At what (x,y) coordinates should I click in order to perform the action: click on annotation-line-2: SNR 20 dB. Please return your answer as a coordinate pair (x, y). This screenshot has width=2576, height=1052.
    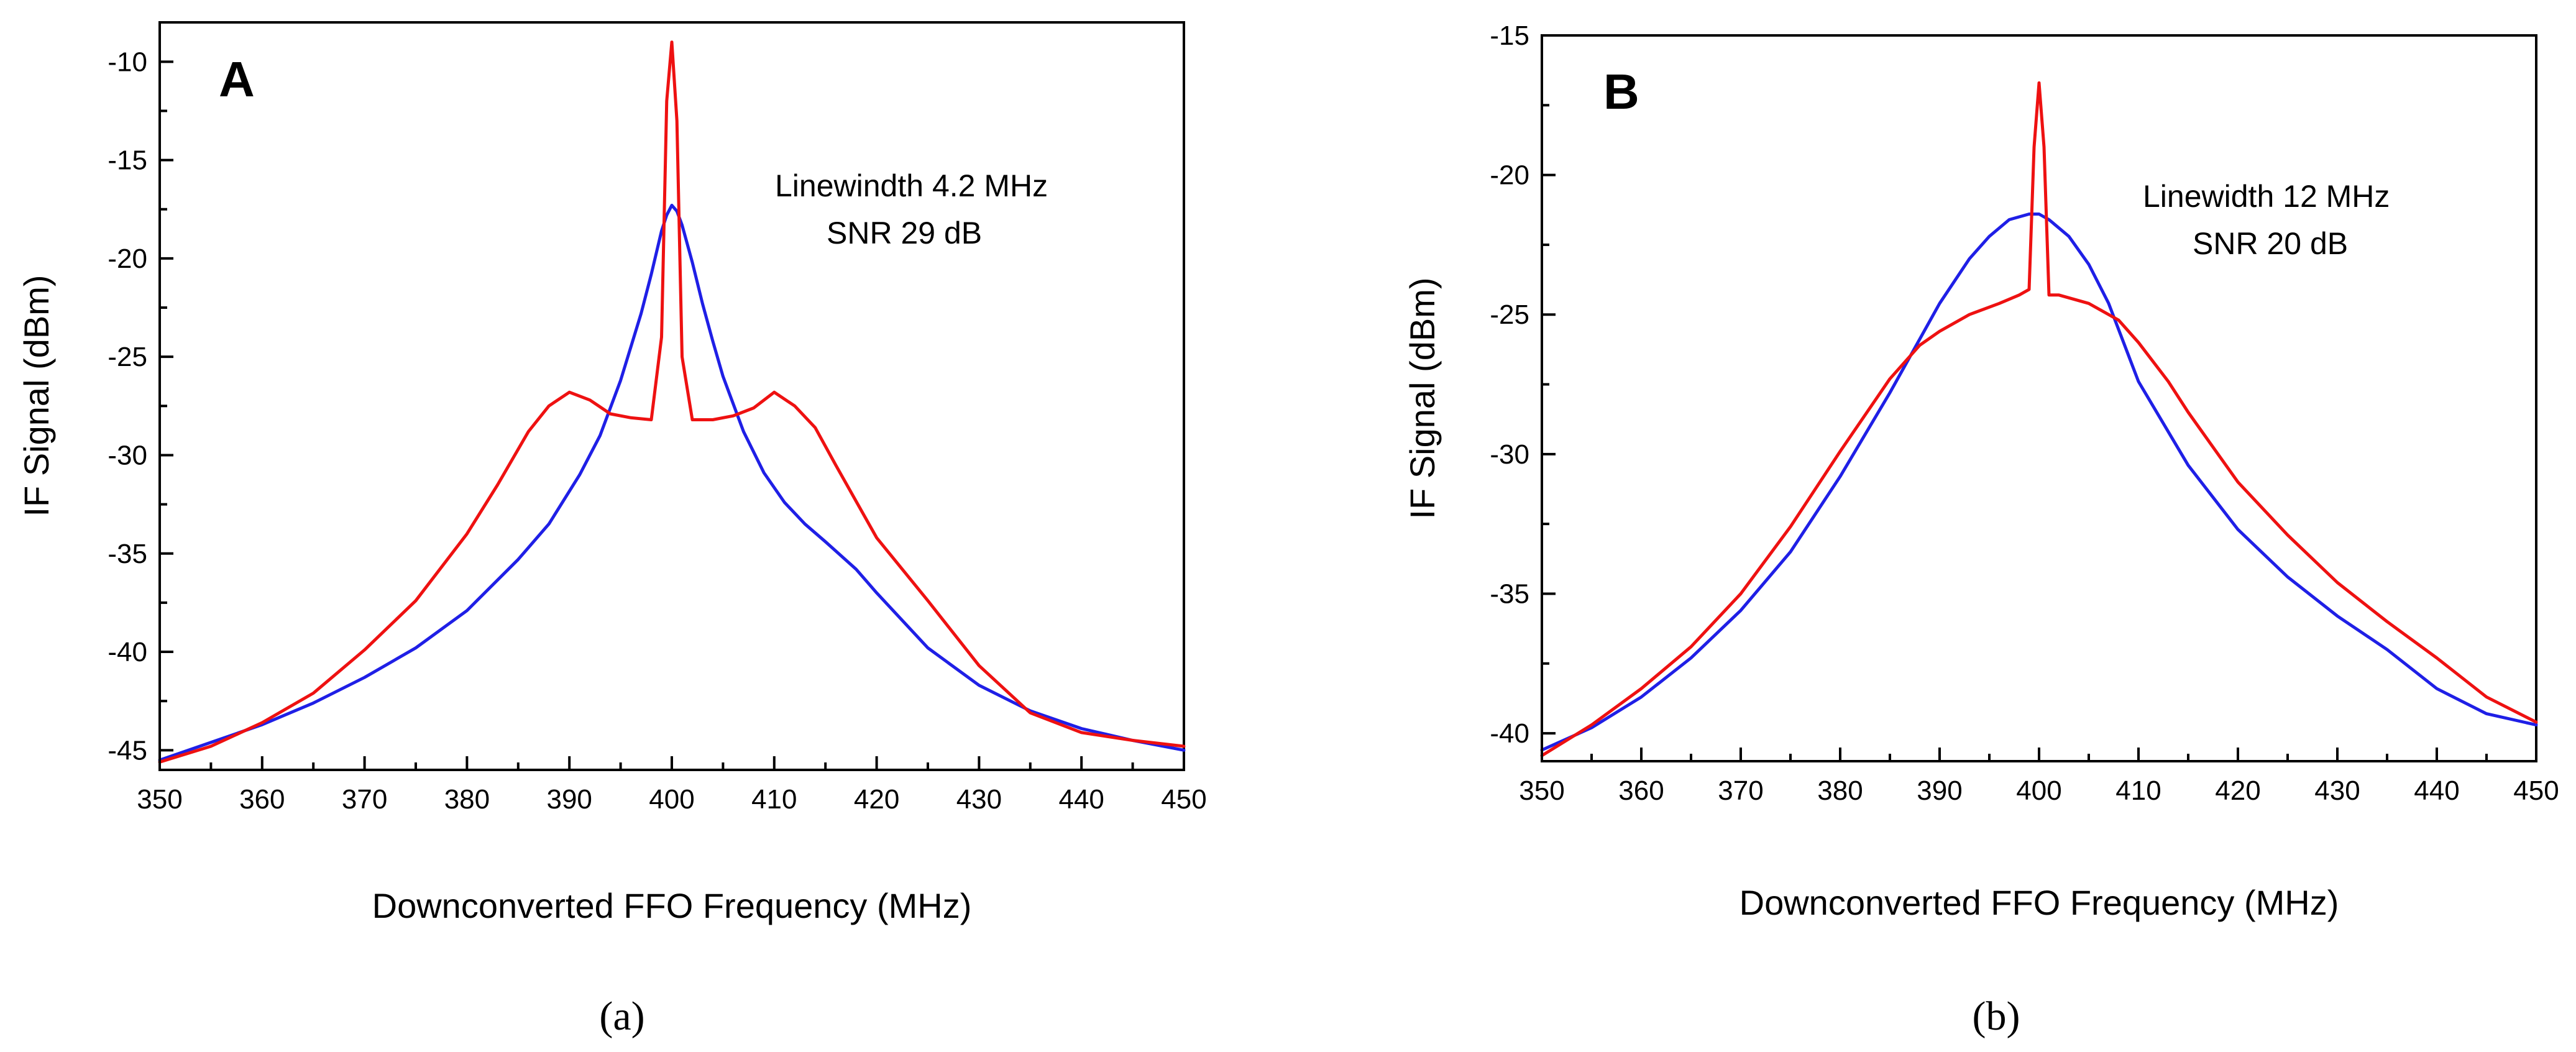
    Looking at the image, I should click on (2270, 243).